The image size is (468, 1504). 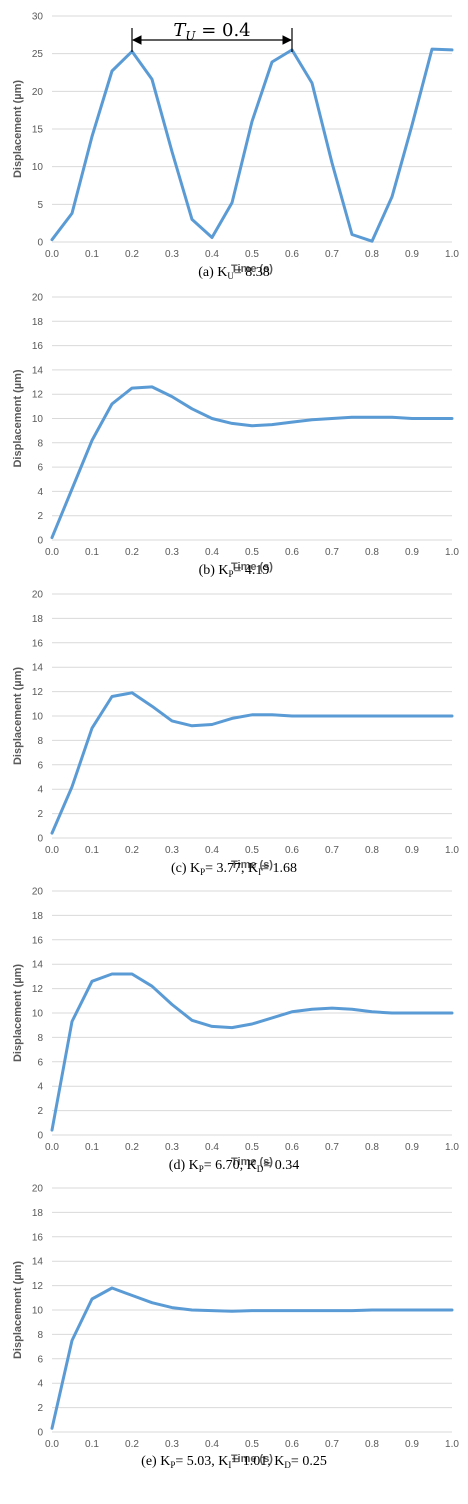 What do you see at coordinates (38, 346) in the screenshot?
I see `y-tick-label: 16` at bounding box center [38, 346].